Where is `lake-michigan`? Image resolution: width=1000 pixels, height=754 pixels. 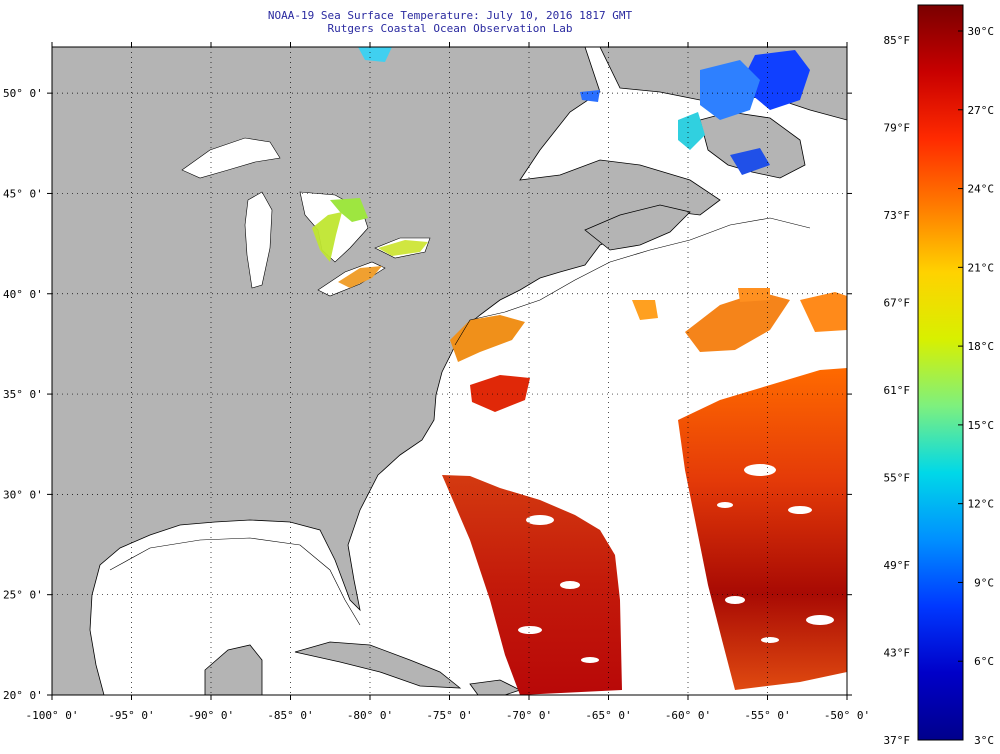
lake-michigan is located at coordinates (258, 240).